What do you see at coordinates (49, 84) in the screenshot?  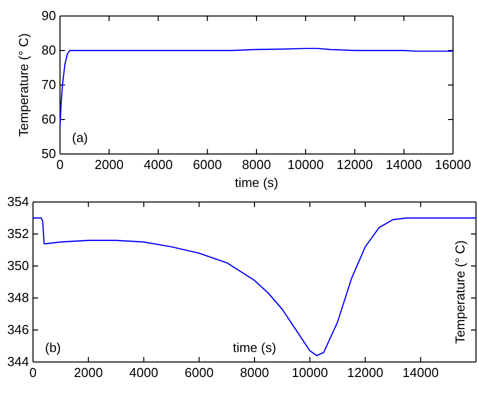 I see `y-tick-label: 70` at bounding box center [49, 84].